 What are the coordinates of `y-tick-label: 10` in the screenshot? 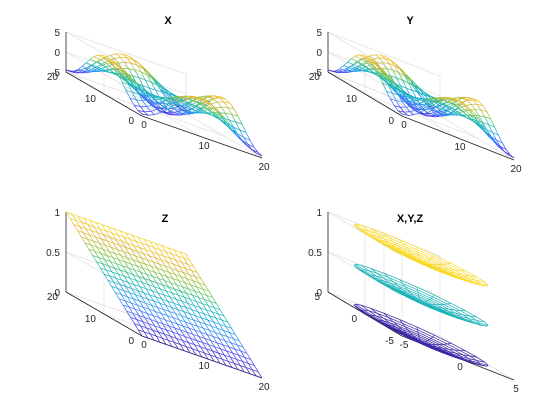 It's located at (91, 99).